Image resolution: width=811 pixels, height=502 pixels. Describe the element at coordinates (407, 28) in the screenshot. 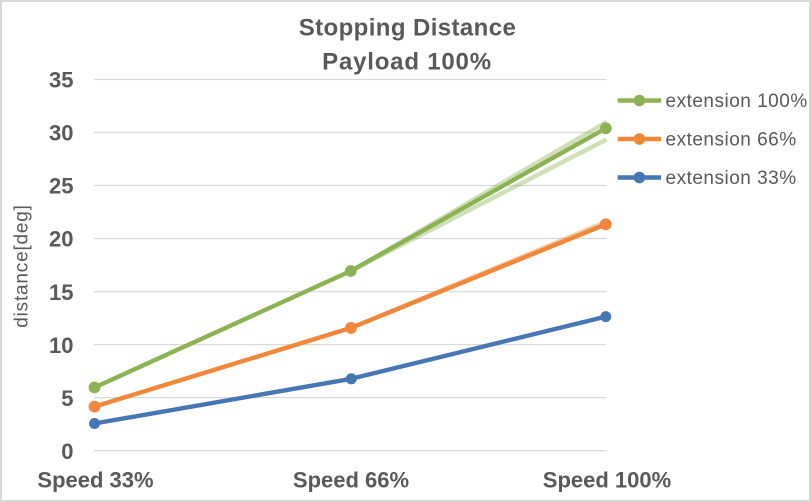

I see `svg-text: Stopping Distance` at that location.